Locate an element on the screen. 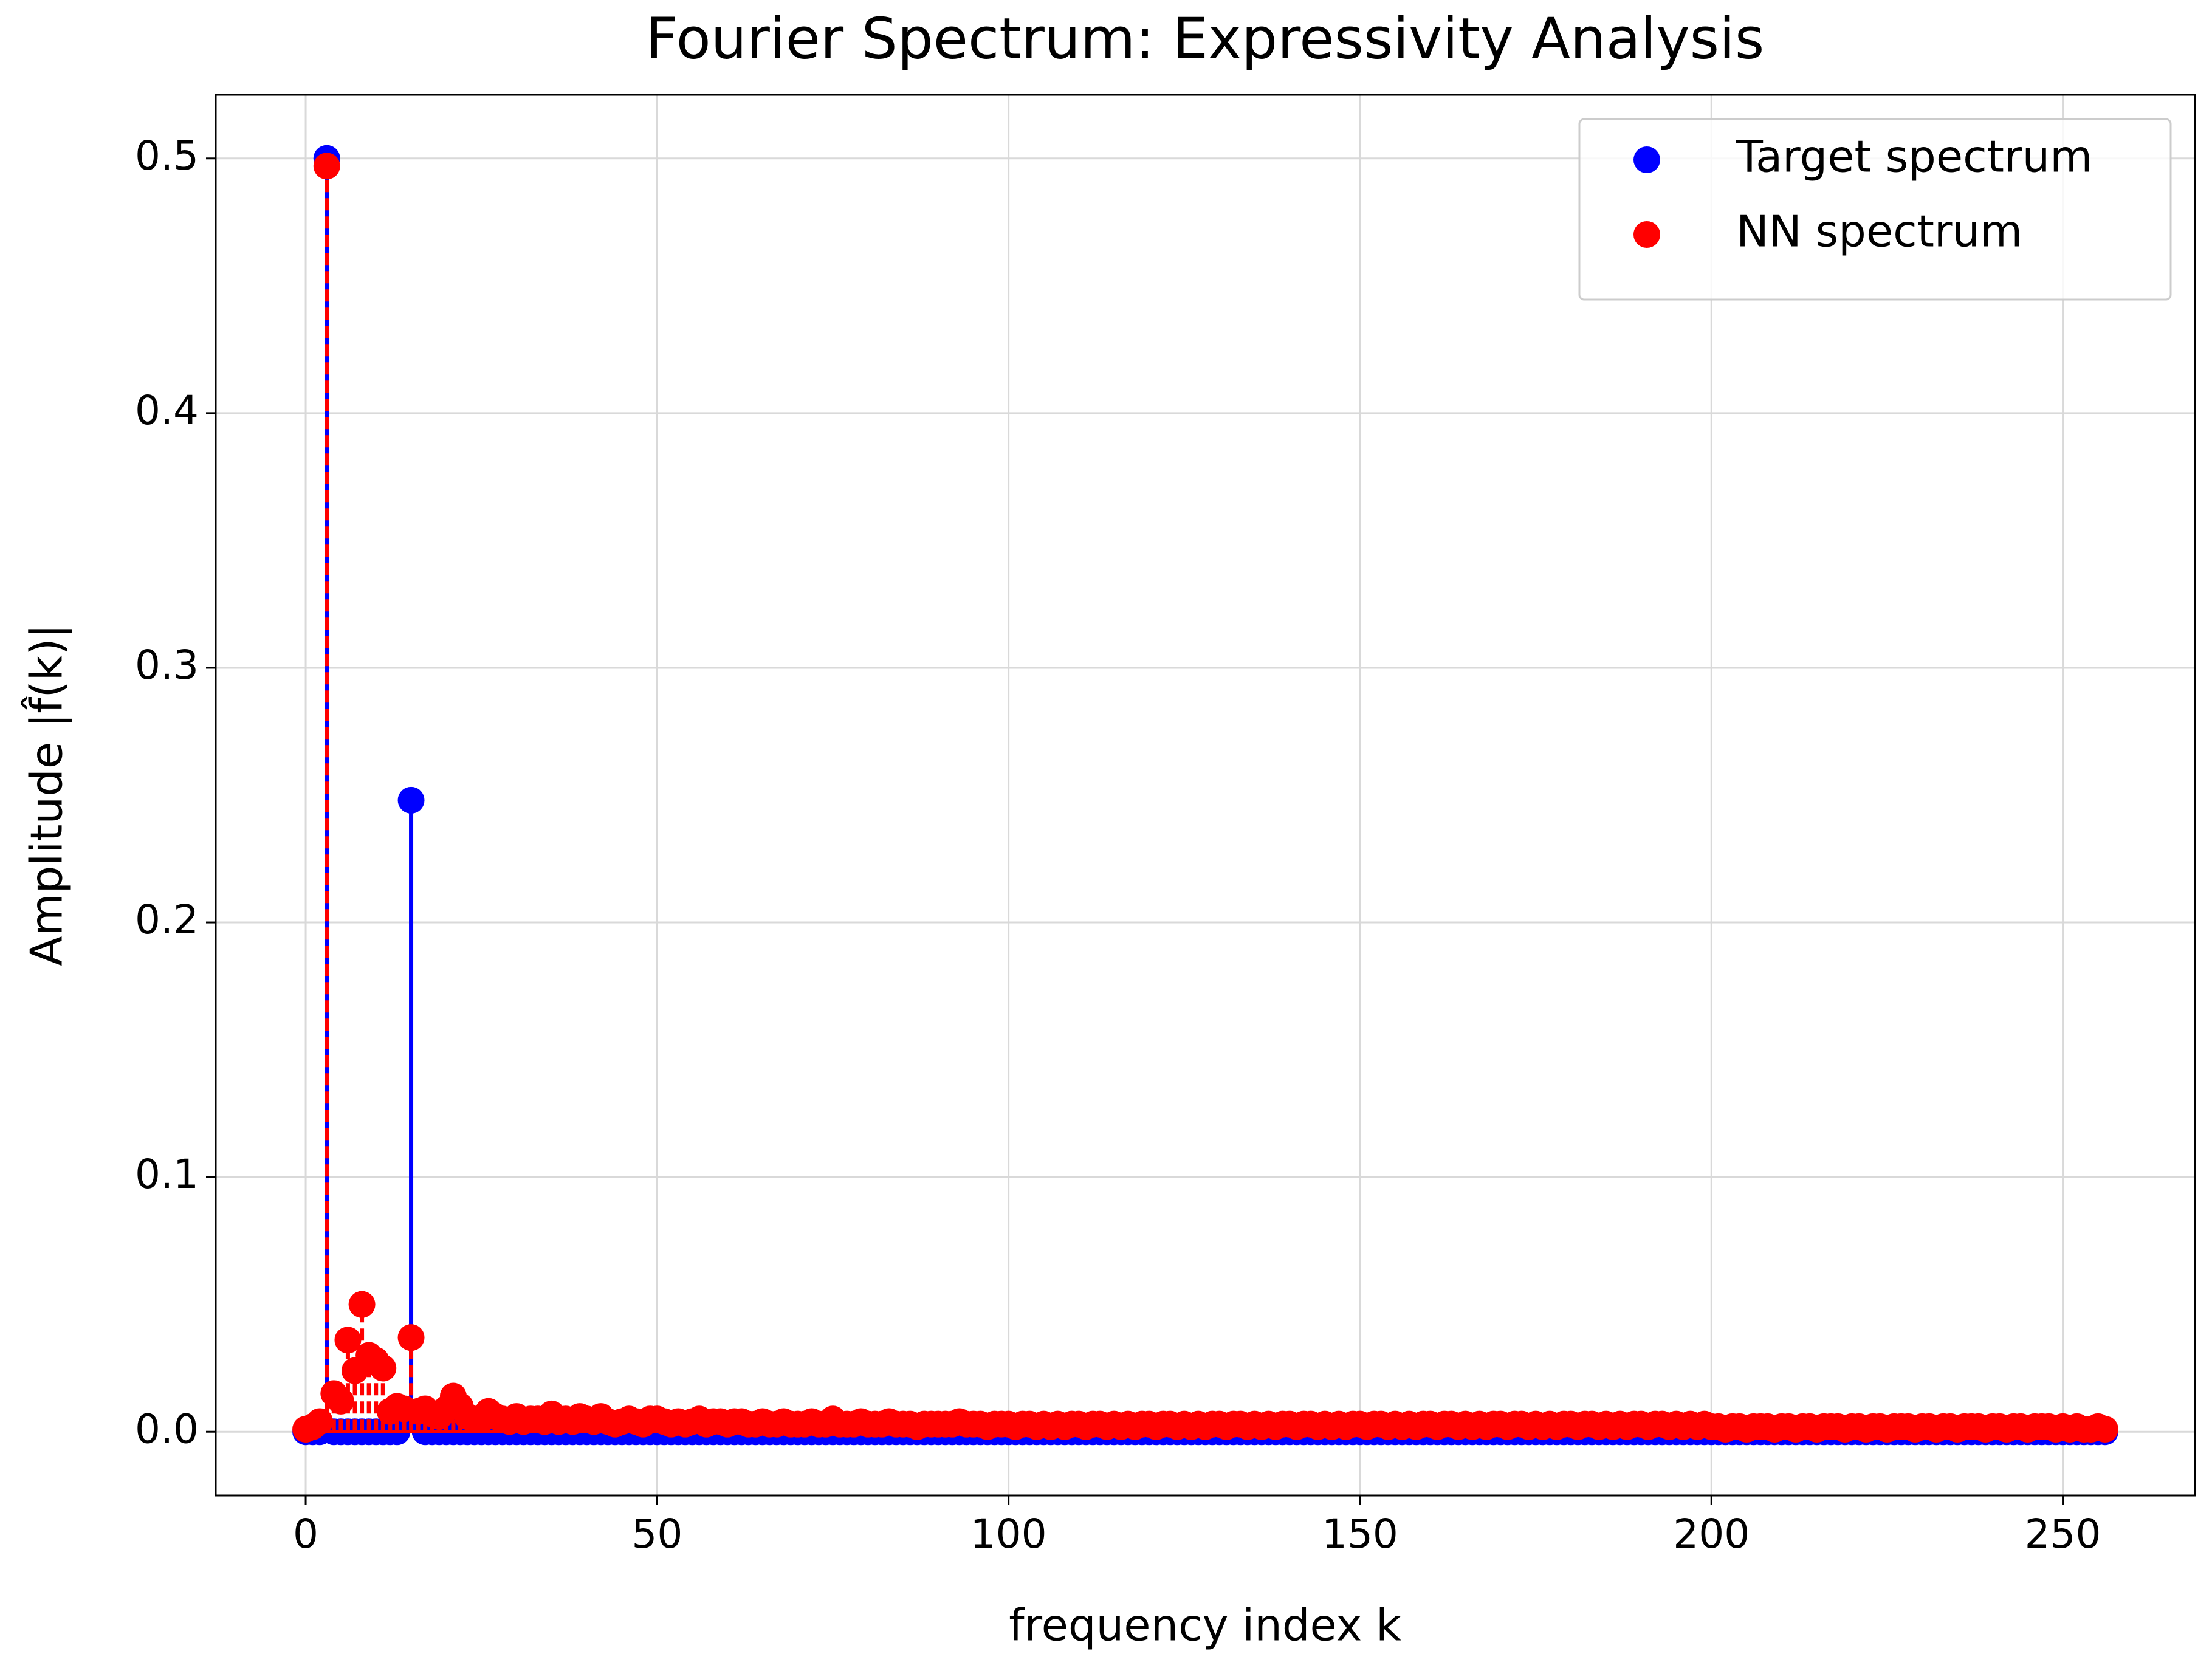  x-tick-label: 0 is located at coordinates (305, 1534).